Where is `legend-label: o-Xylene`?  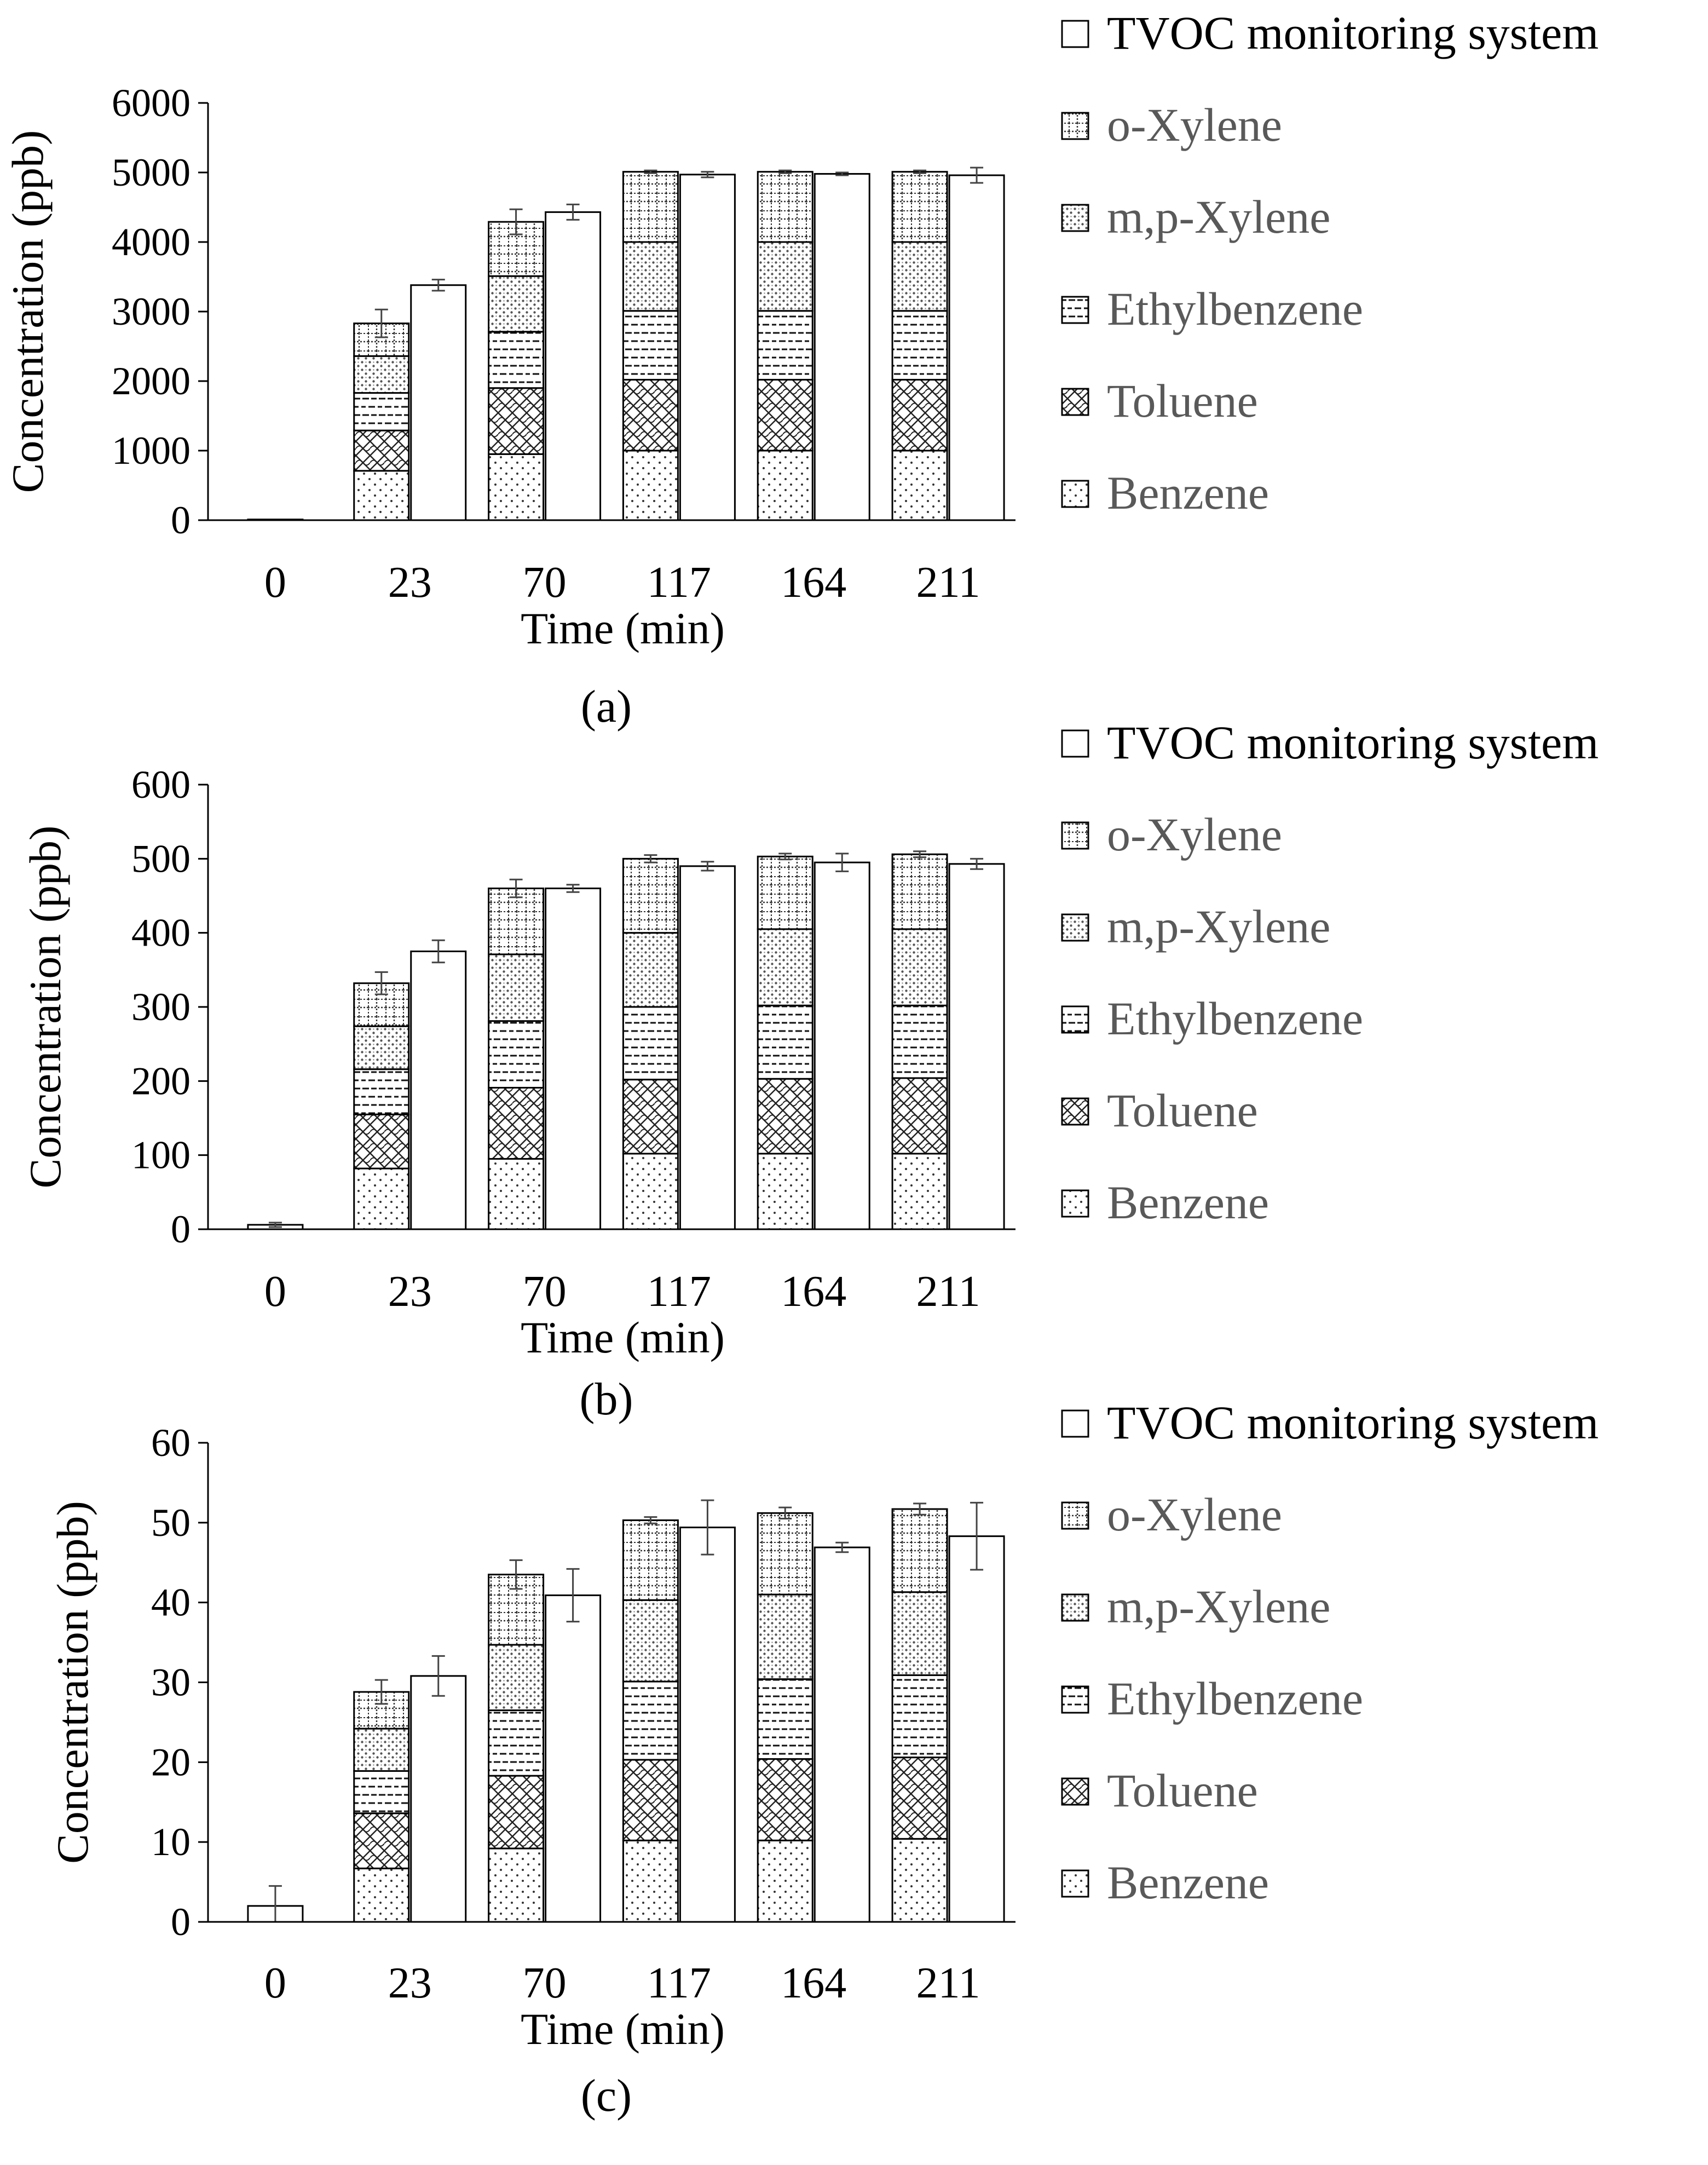 legend-label: o-Xylene is located at coordinates (1195, 834).